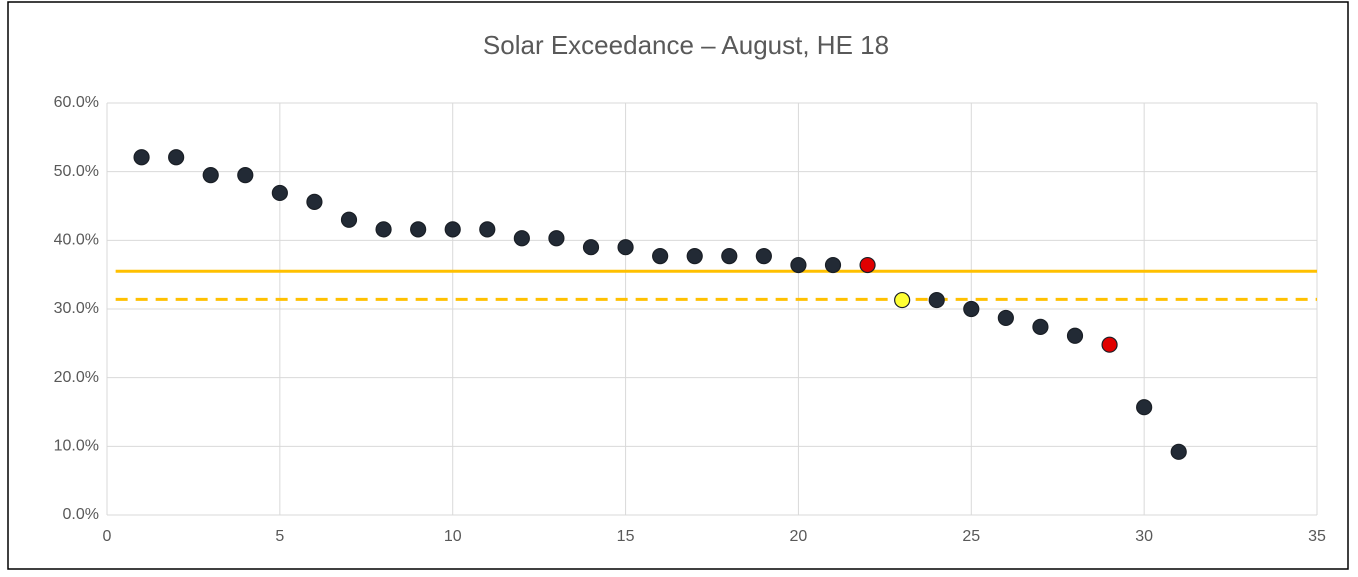  What do you see at coordinates (626, 536) in the screenshot?
I see `x-tick-label: 15` at bounding box center [626, 536].